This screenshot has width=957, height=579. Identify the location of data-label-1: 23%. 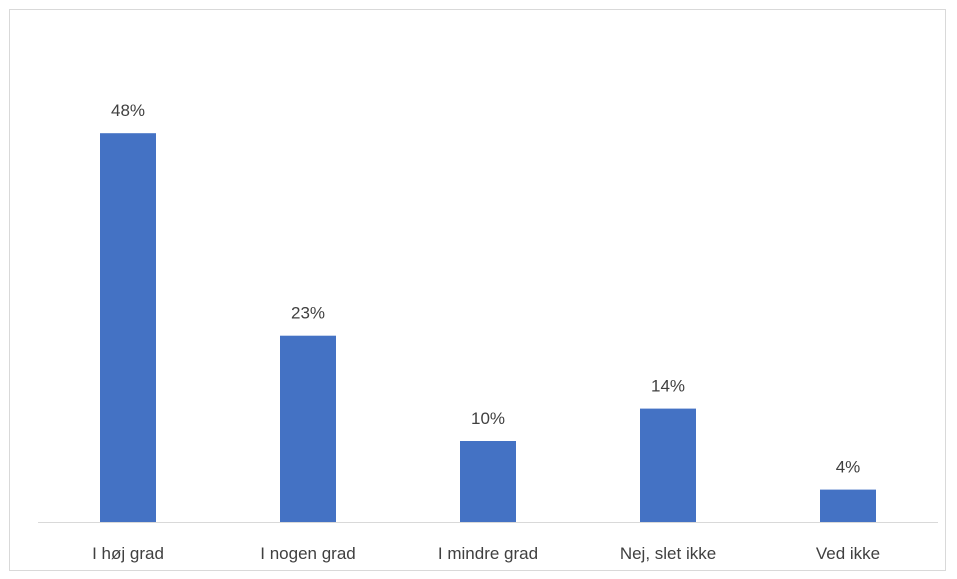
(308, 313).